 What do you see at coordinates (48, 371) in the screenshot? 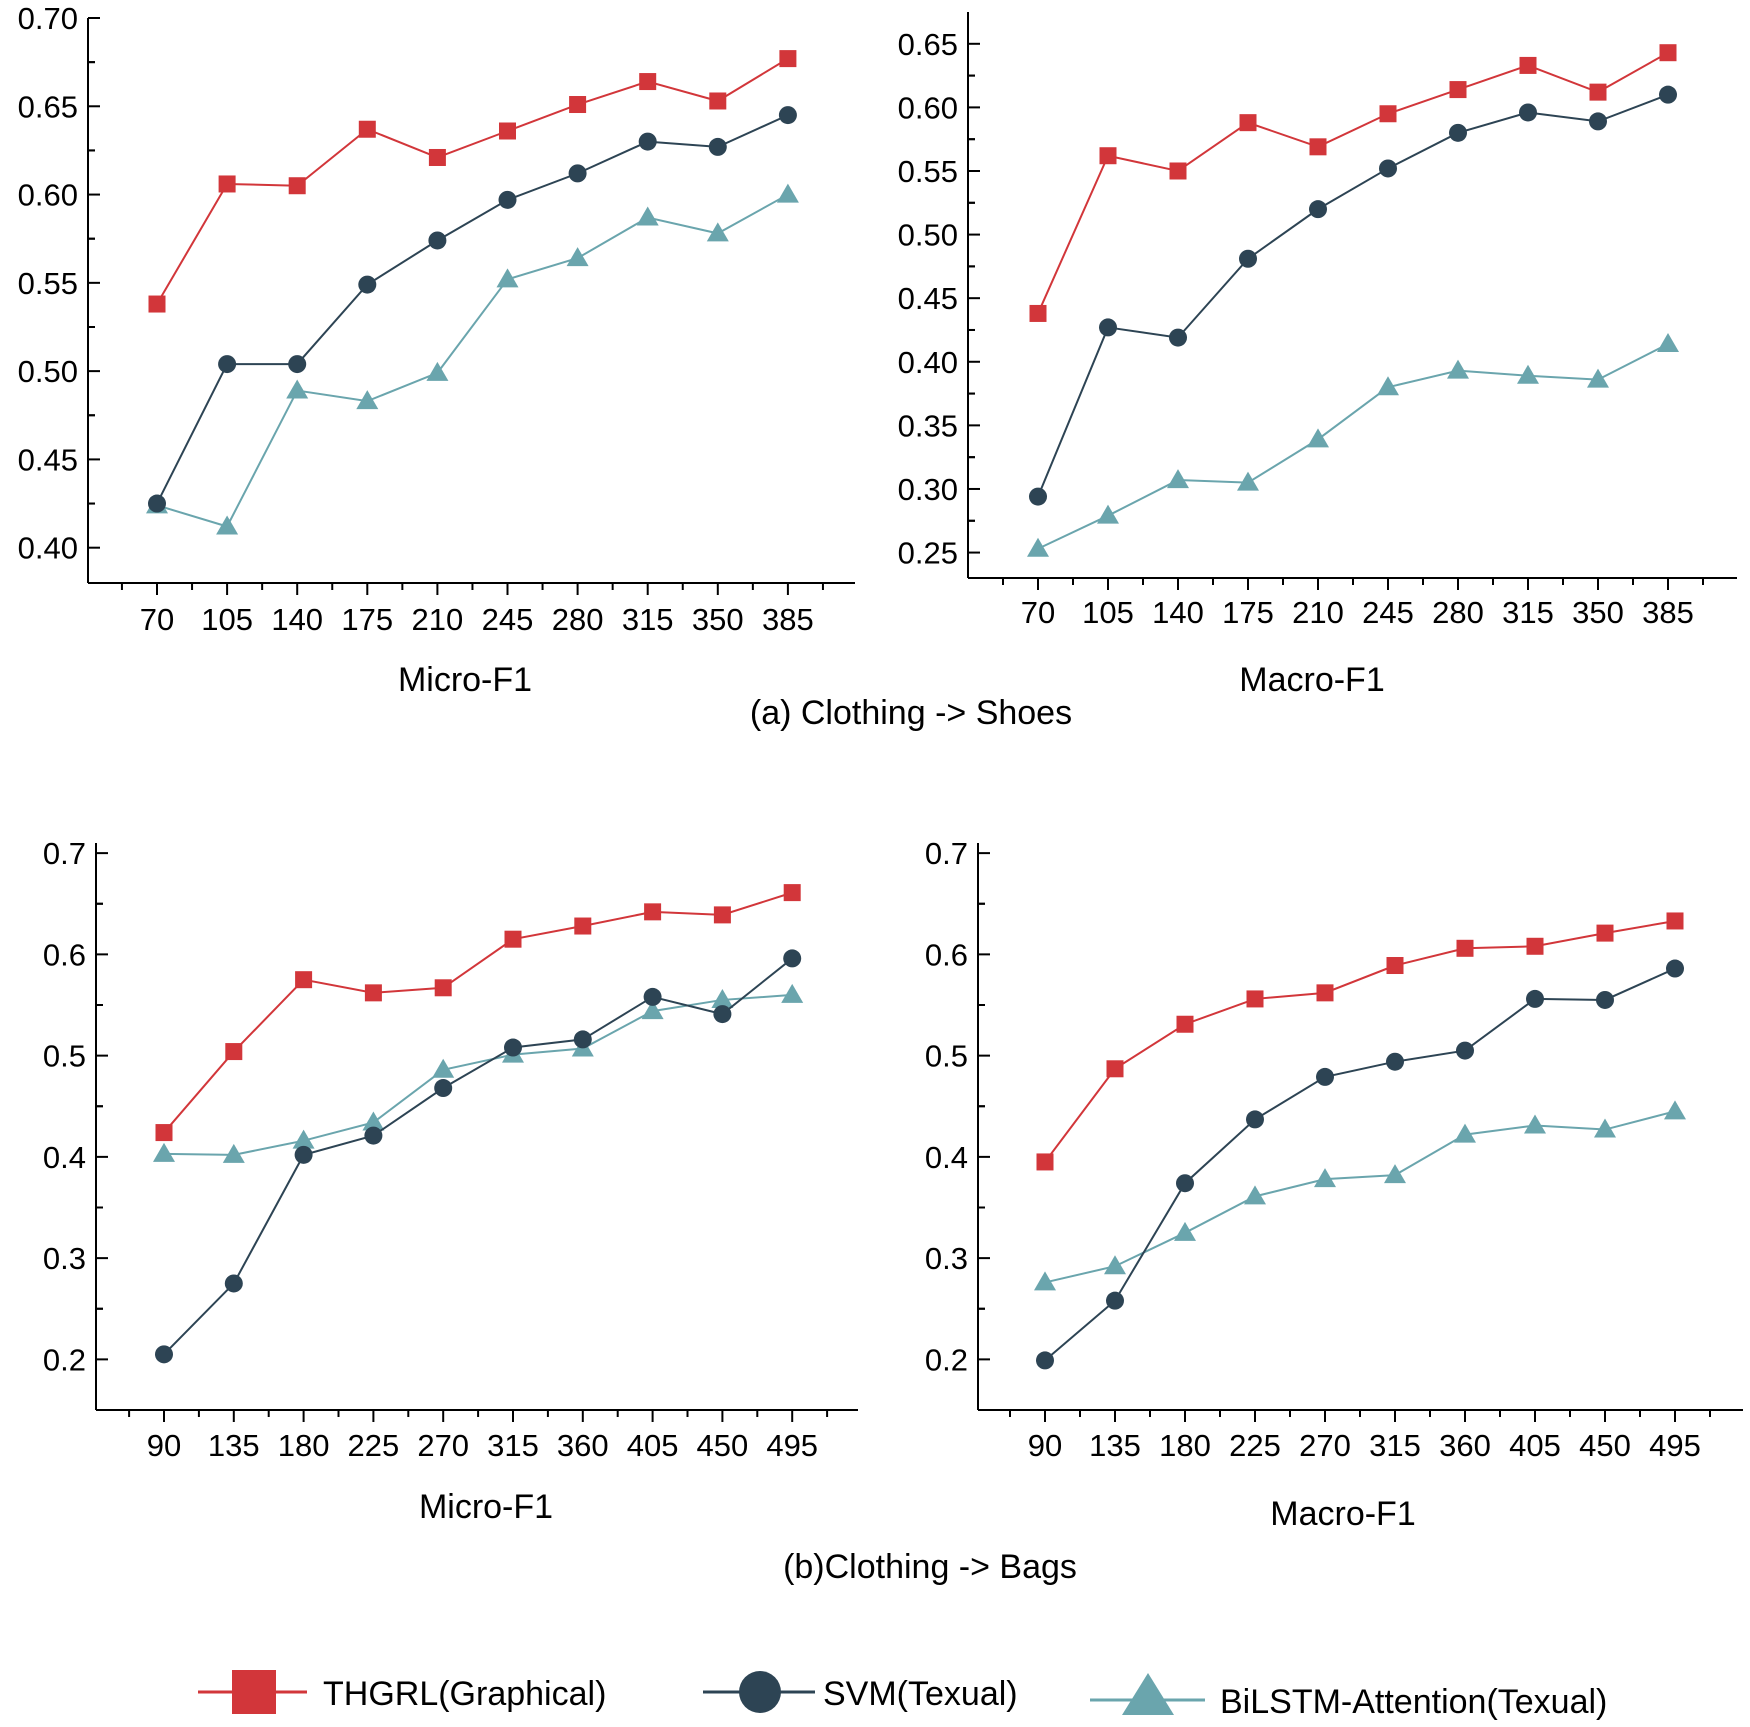
I see `y-tick-label: 0.50` at bounding box center [48, 371].